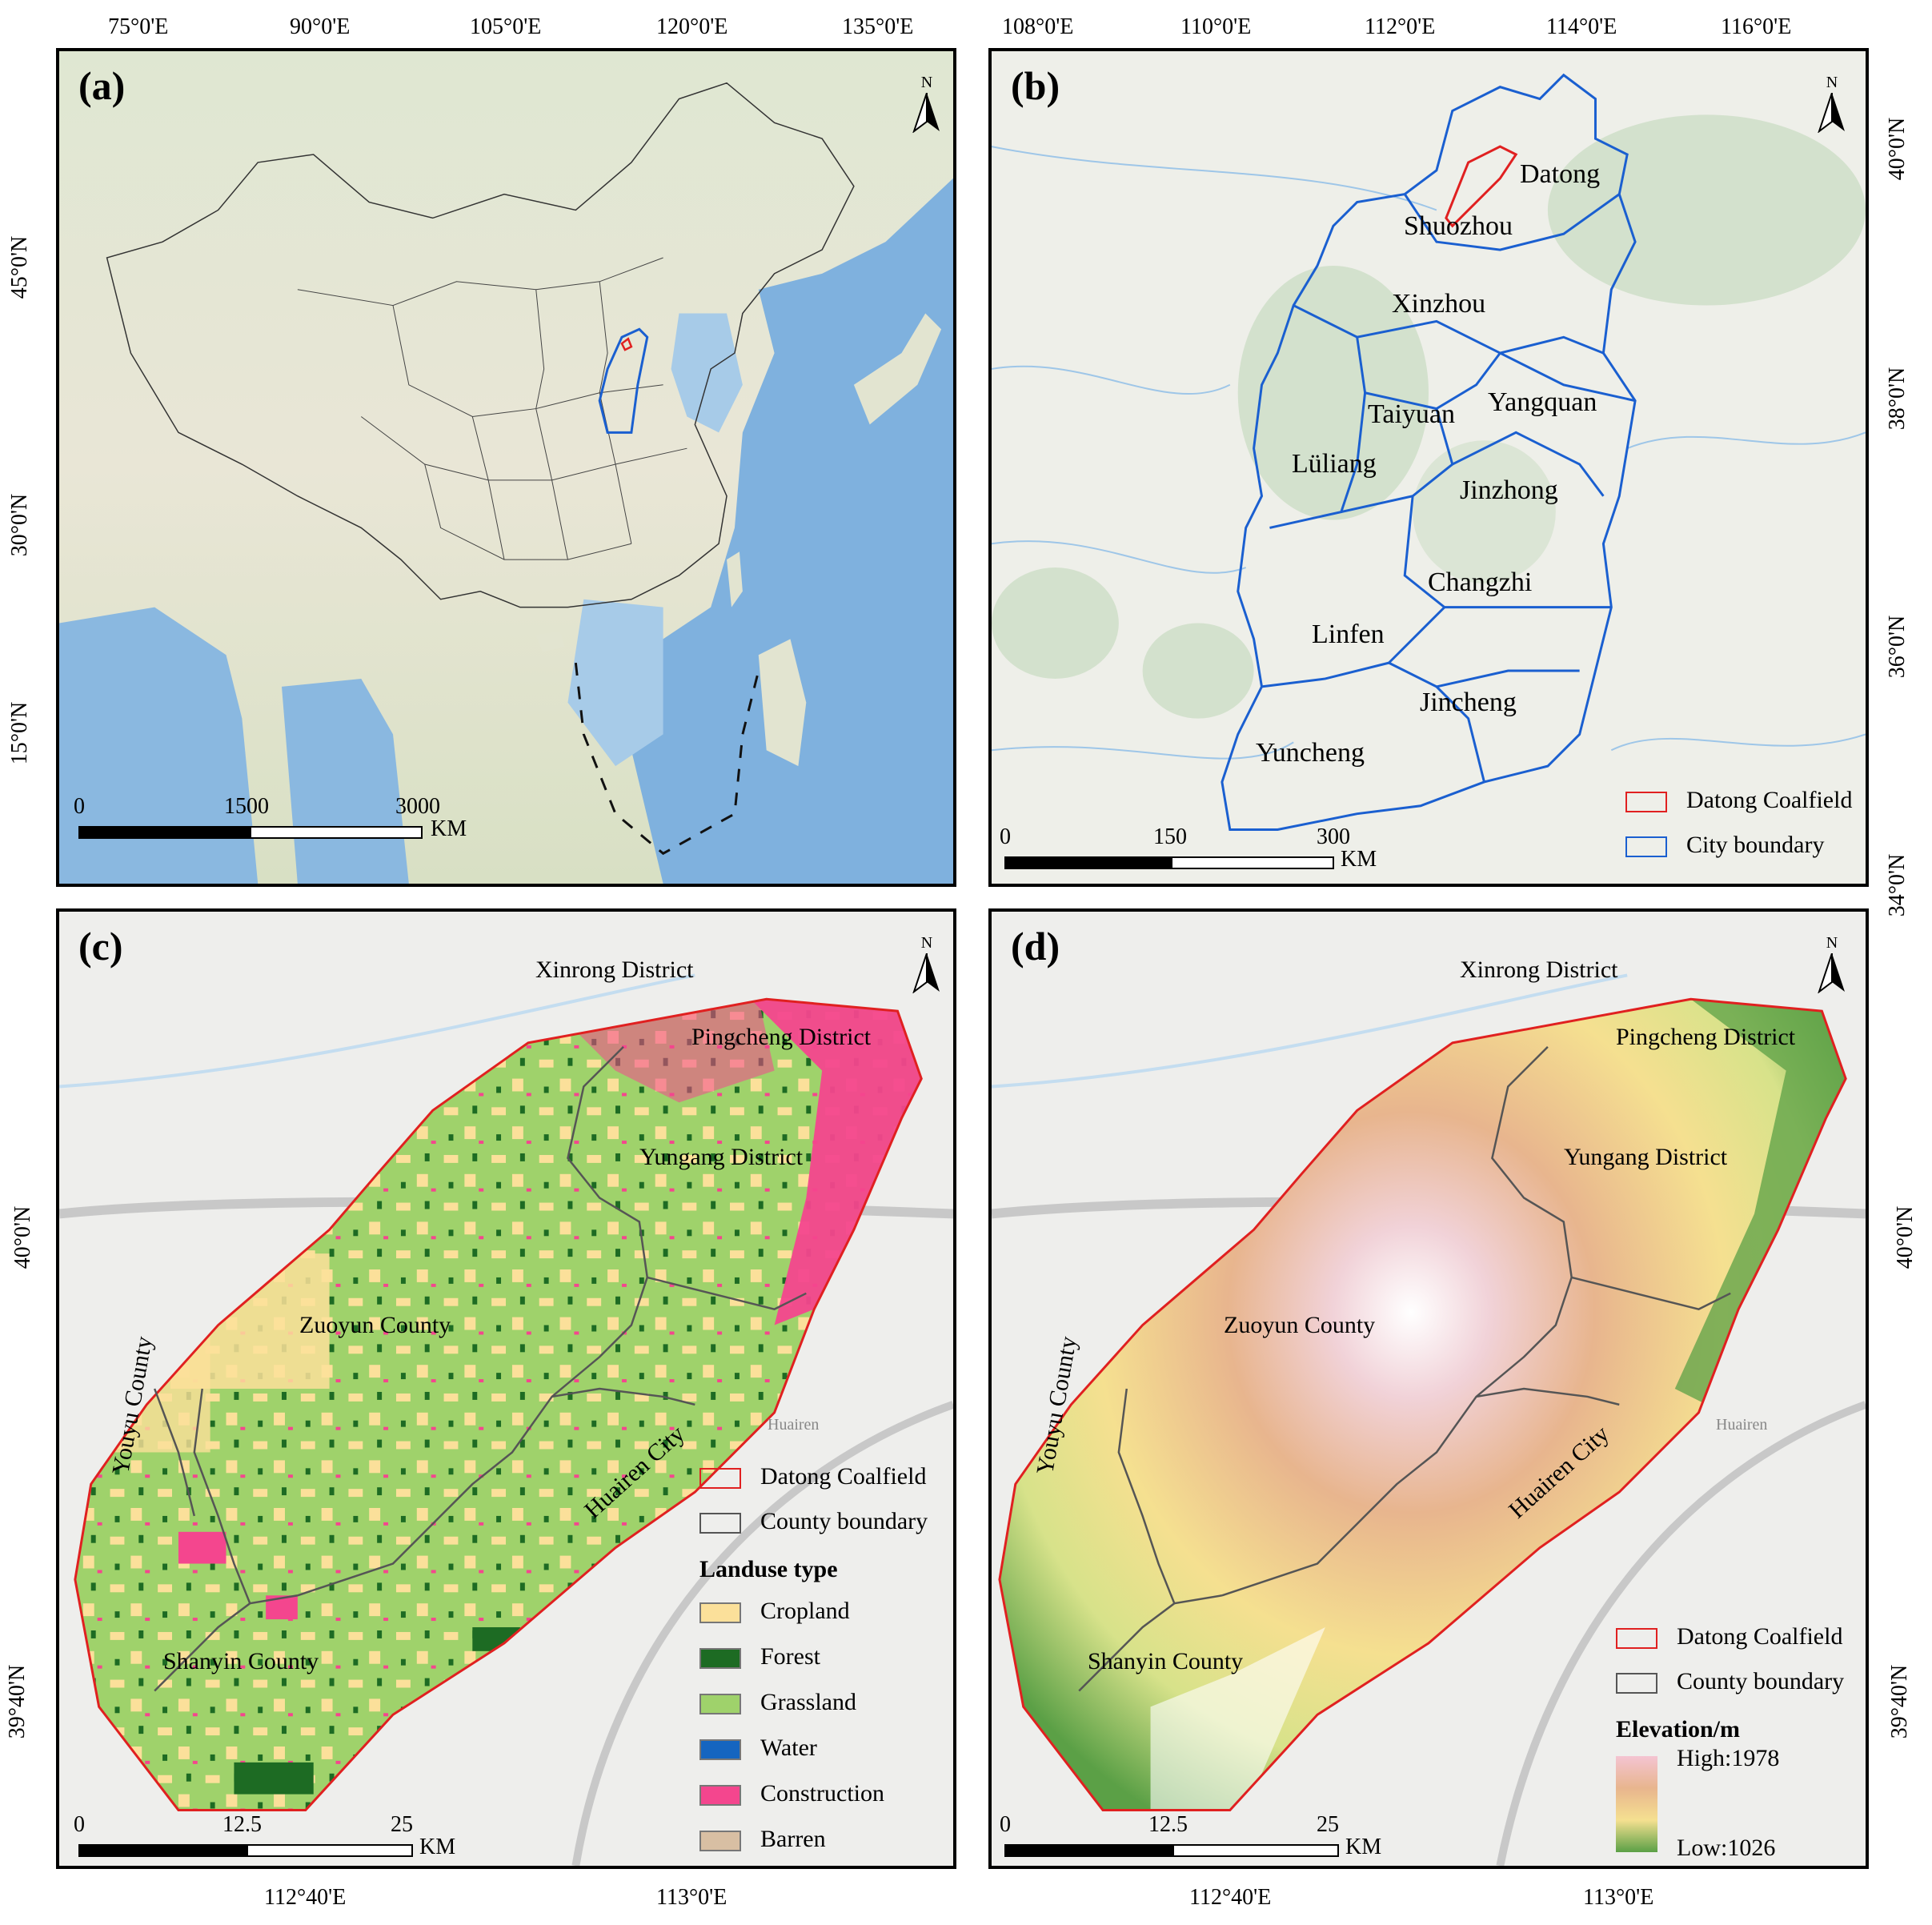 The height and width of the screenshot is (1925, 1932). Describe the element at coordinates (320, 26) in the screenshot. I see `tick-lon: 90°0'E` at that location.